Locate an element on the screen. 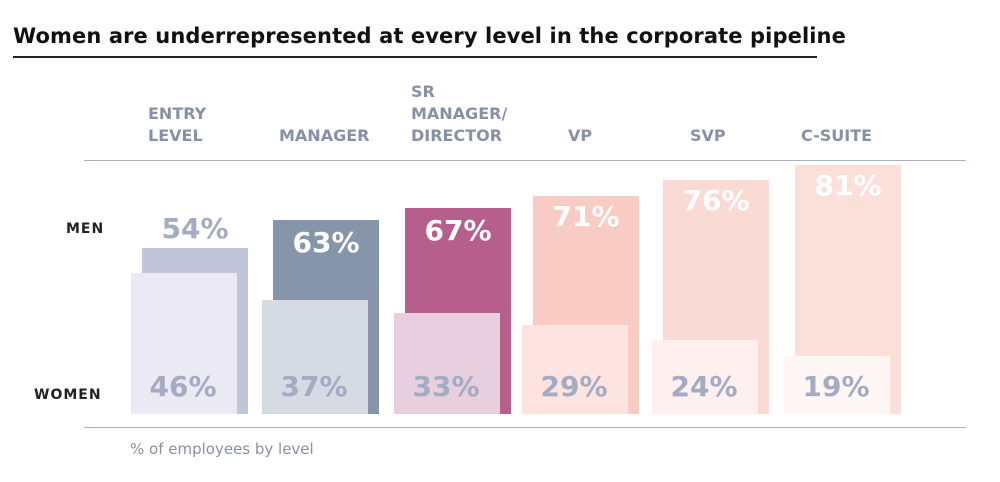 The image size is (1000, 482). level-label: VP is located at coordinates (580, 135).